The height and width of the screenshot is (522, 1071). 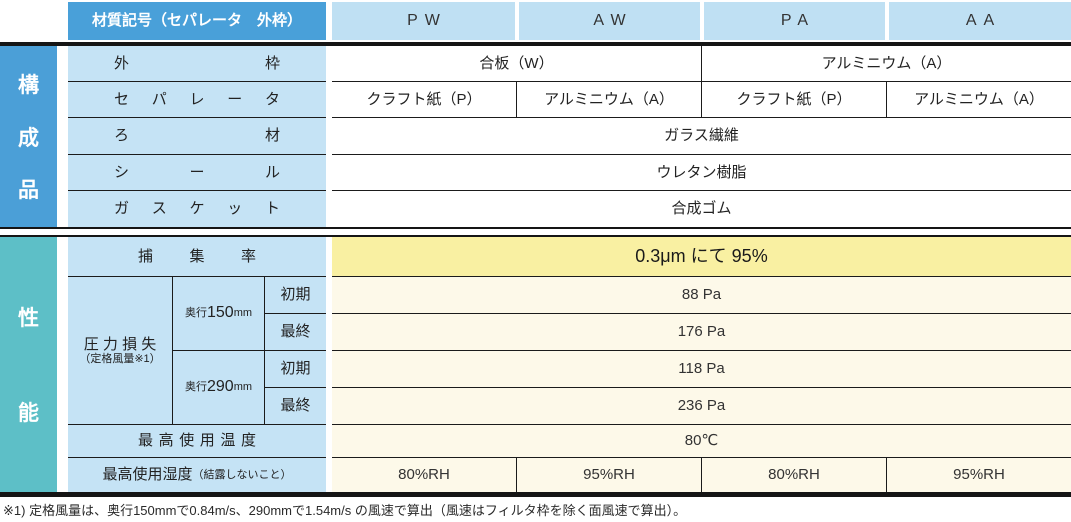 I want to click on depth-150-label: 奥行 150 mm, so click(x=219, y=314).